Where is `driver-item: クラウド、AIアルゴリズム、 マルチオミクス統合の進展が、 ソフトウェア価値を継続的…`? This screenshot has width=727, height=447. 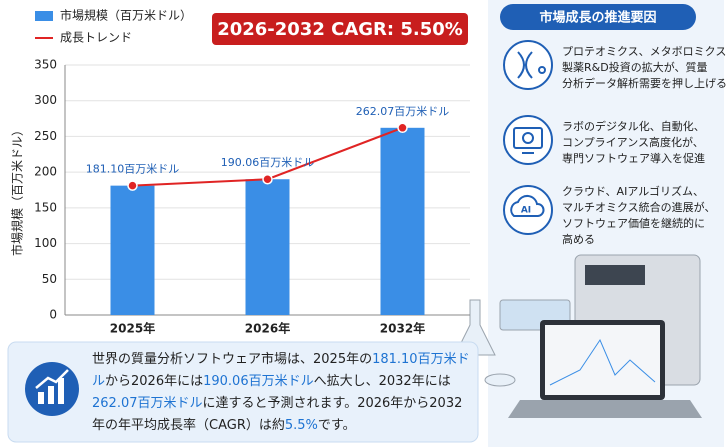 driver-item: クラウド、AIアルゴリズム、 マルチオミクス統合の進展が、 ソフトウェア価値を継続的… is located at coordinates (638, 216).